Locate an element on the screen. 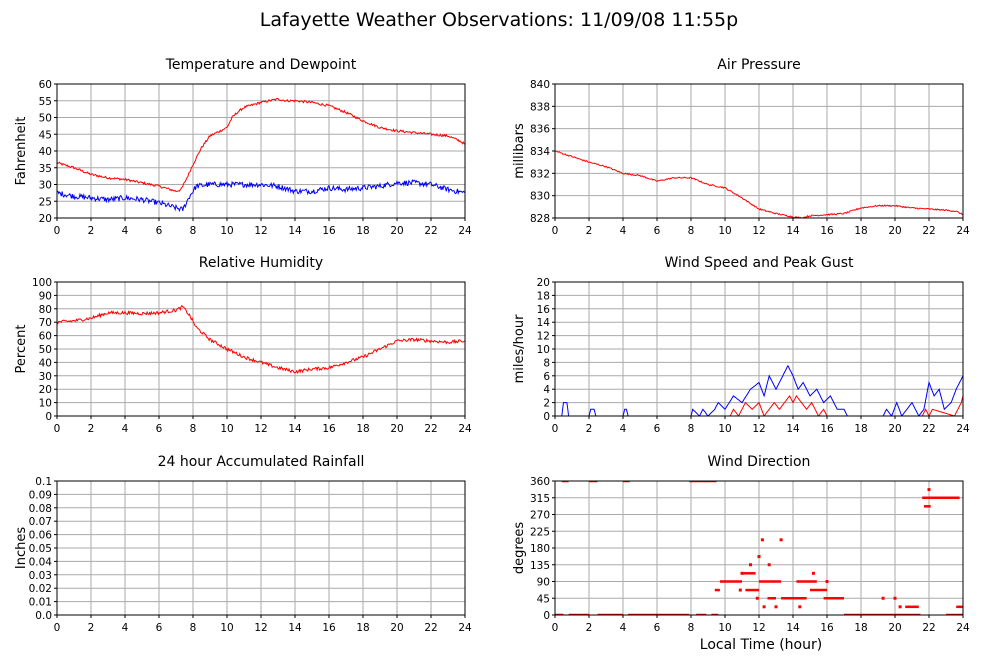  chart-title: Air Pressure is located at coordinates (758, 65).